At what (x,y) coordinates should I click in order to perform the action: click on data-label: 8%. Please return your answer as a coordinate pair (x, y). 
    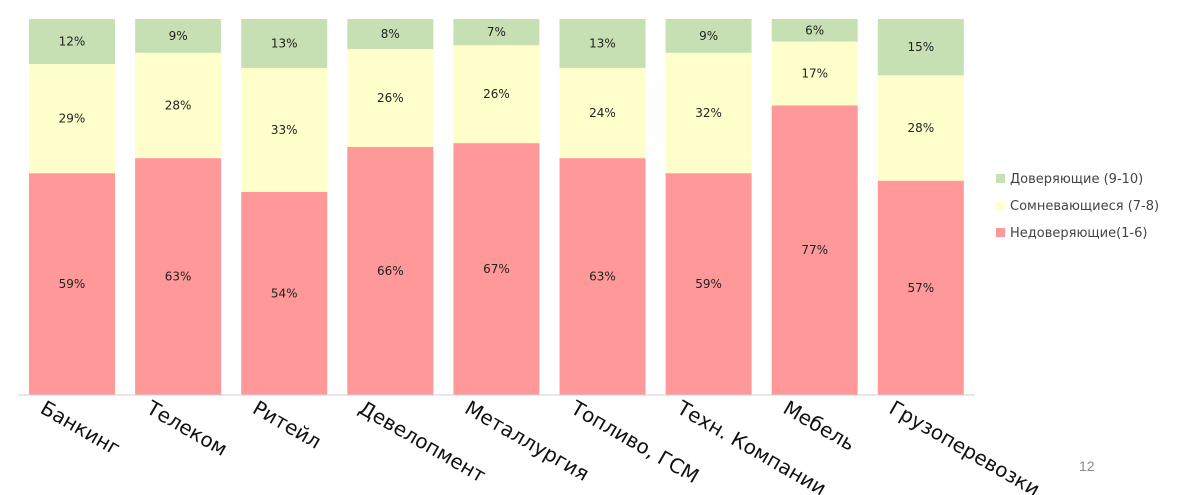
    Looking at the image, I should click on (390, 34).